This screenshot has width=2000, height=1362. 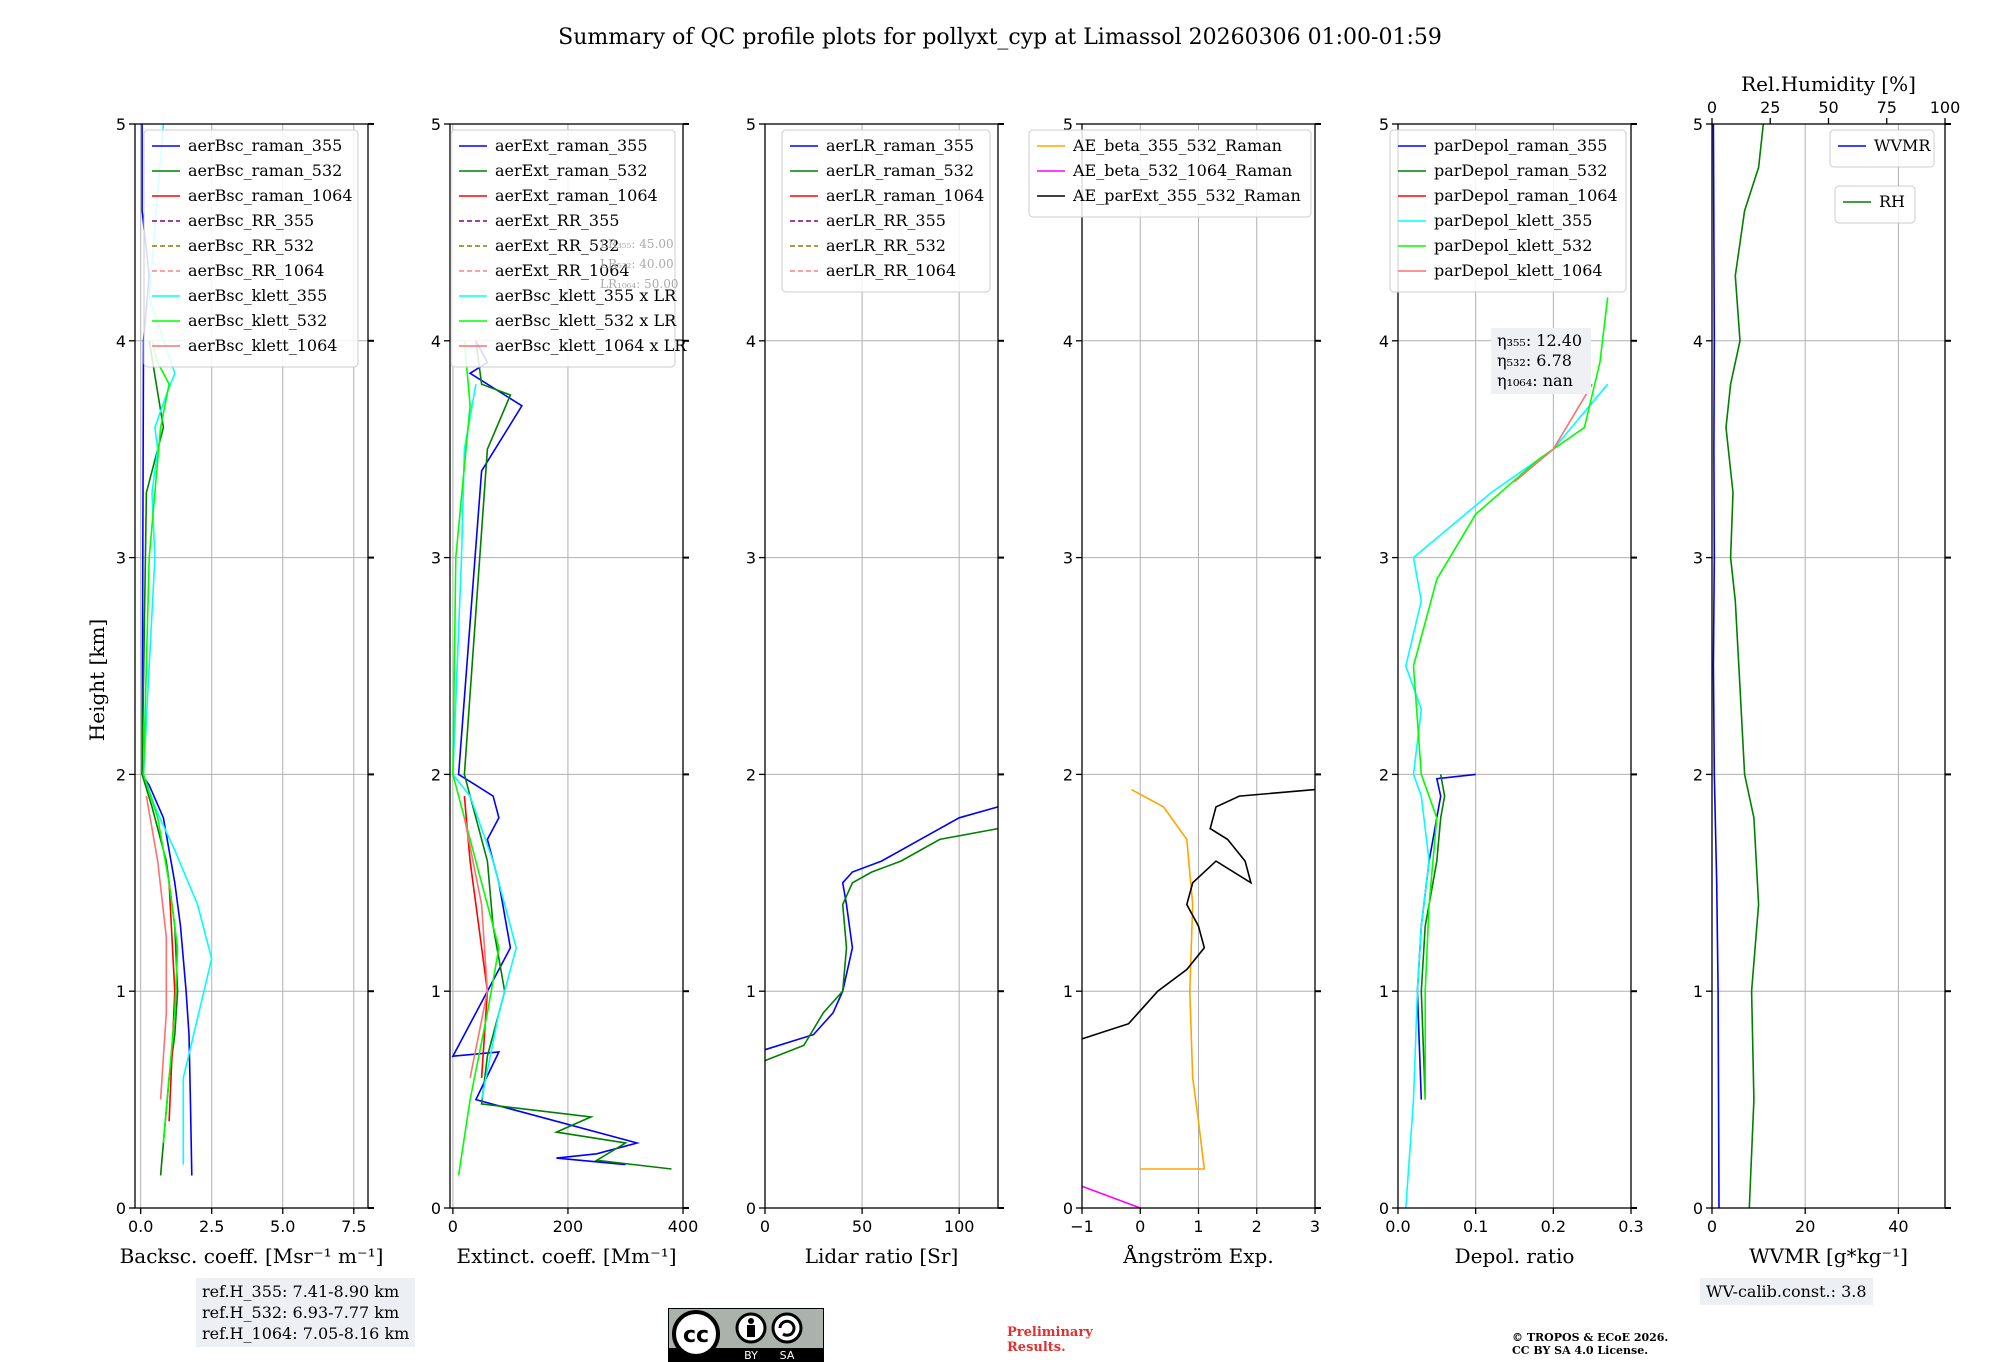 I want to click on ref-height-1064: ref.H_1064: 7.05-8.16 km, so click(x=306, y=1333).